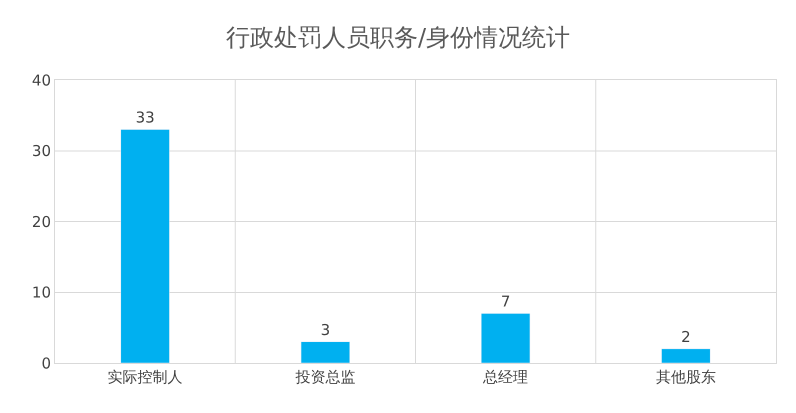 Image resolution: width=796 pixels, height=413 pixels. Describe the element at coordinates (325, 329) in the screenshot. I see `data-label: 3` at that location.